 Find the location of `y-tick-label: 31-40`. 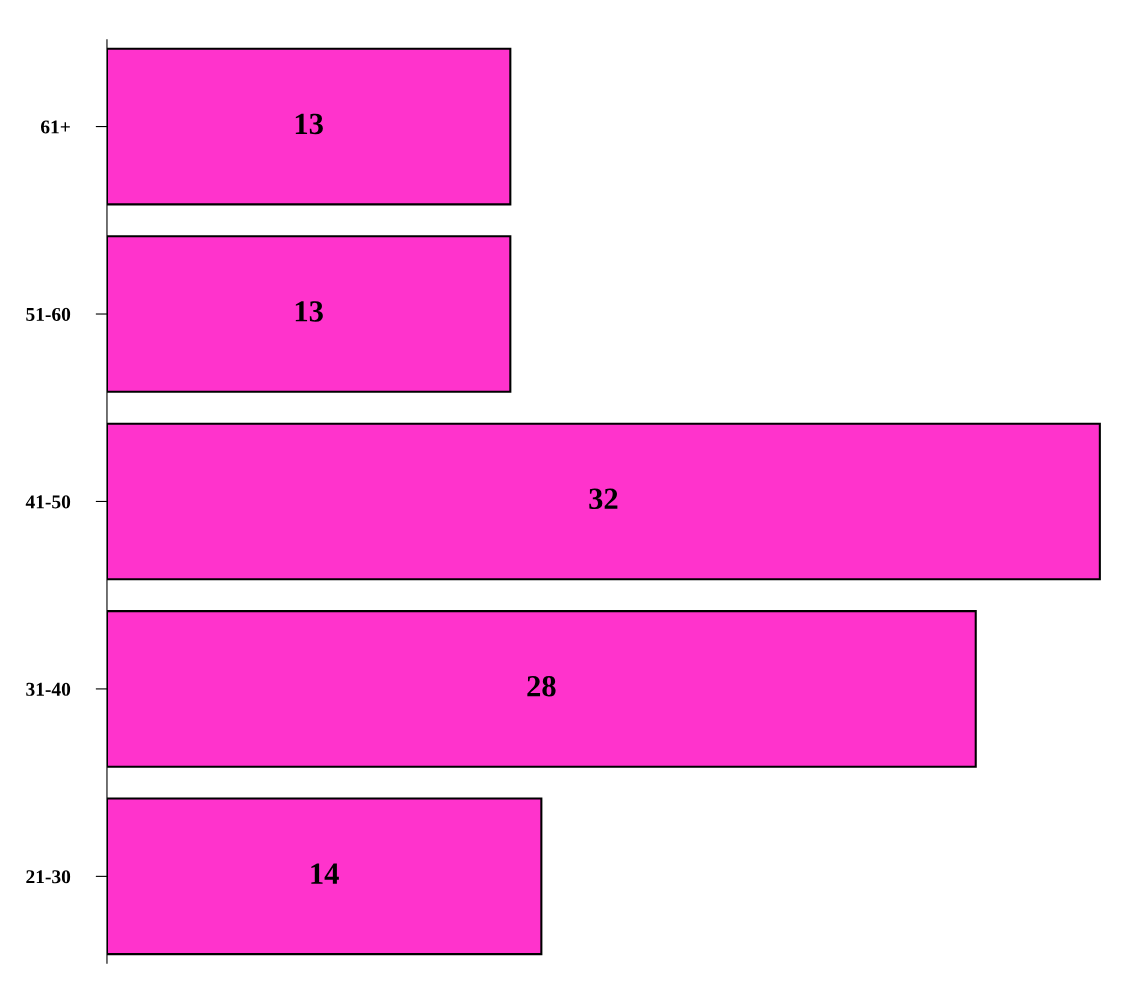

y-tick-label: 31-40 is located at coordinates (48, 689).